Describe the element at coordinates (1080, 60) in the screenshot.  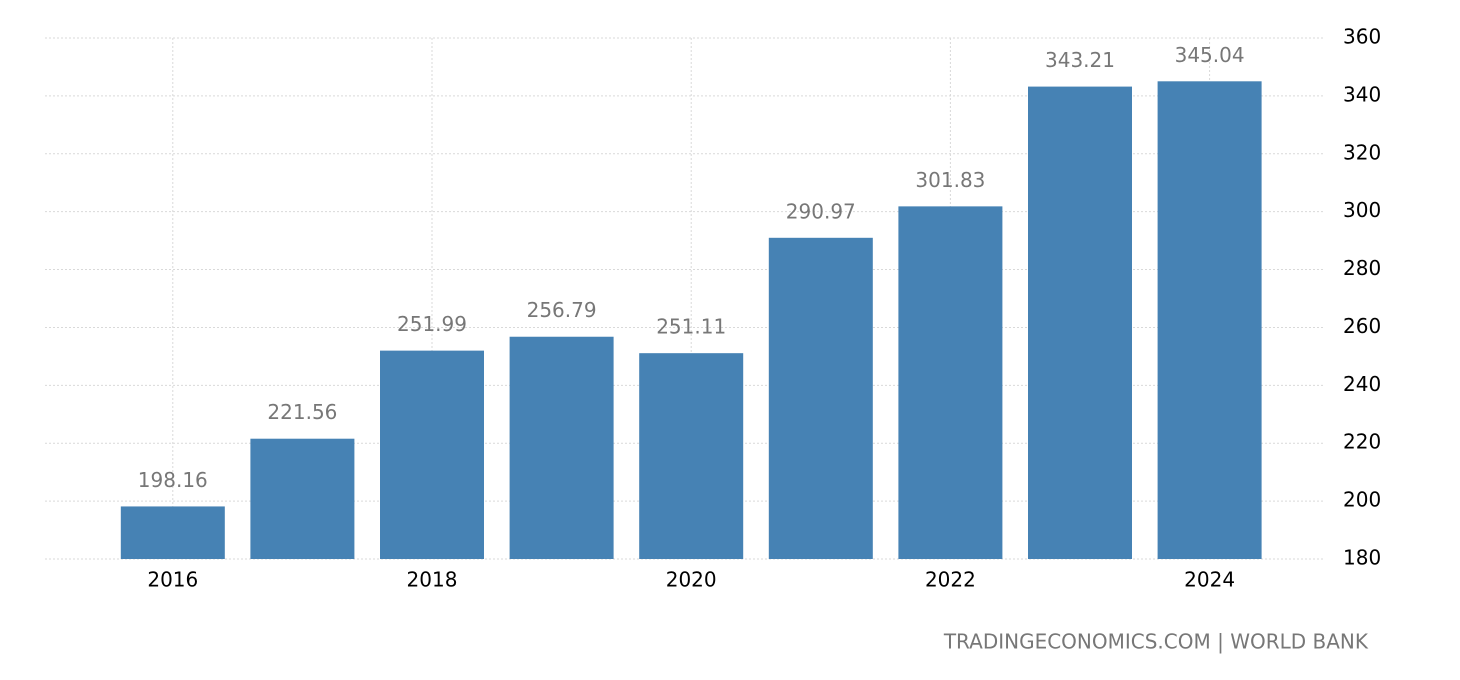
I see `value-label: 343.21` at that location.